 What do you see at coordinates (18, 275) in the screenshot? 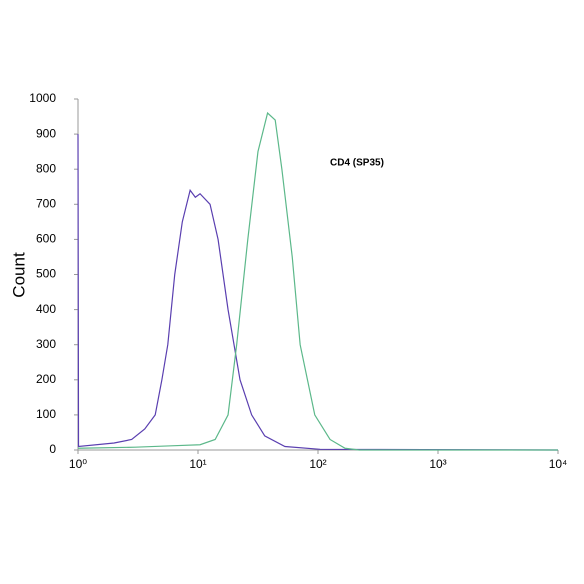
I see `y-axis-label: Count` at bounding box center [18, 275].